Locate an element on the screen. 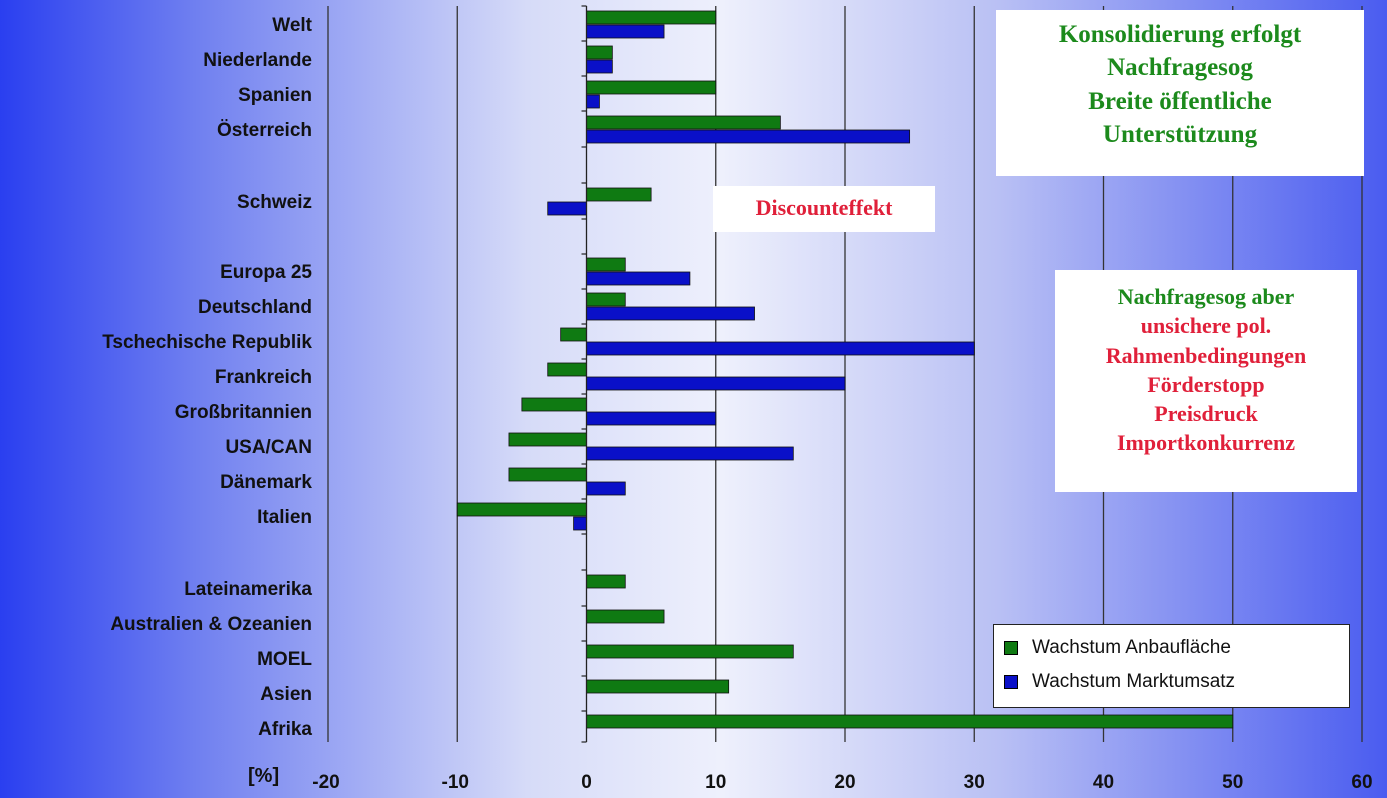  category-label: Schweiz is located at coordinates (274, 202).